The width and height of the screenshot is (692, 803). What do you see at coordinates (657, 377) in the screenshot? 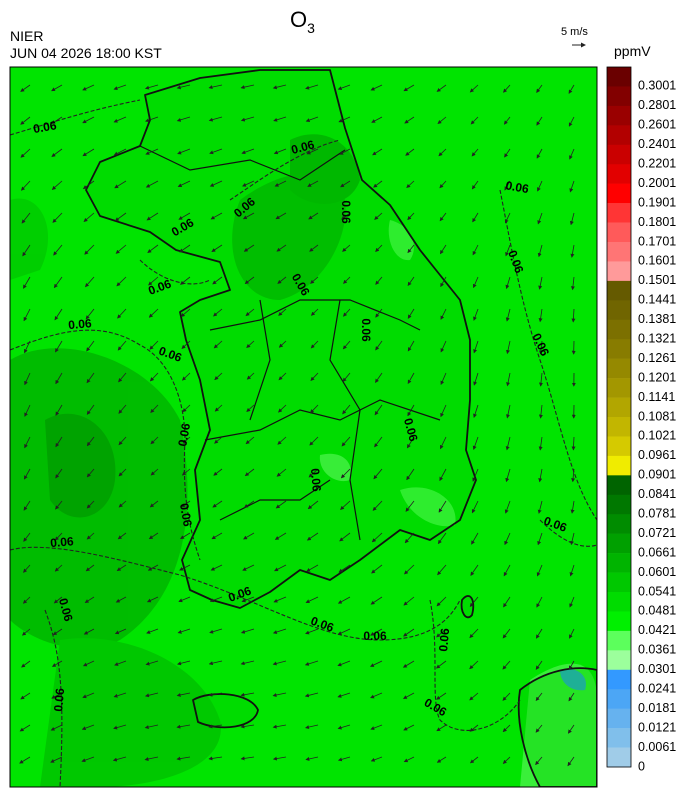
I see `legend-label: 0.1201` at bounding box center [657, 377].